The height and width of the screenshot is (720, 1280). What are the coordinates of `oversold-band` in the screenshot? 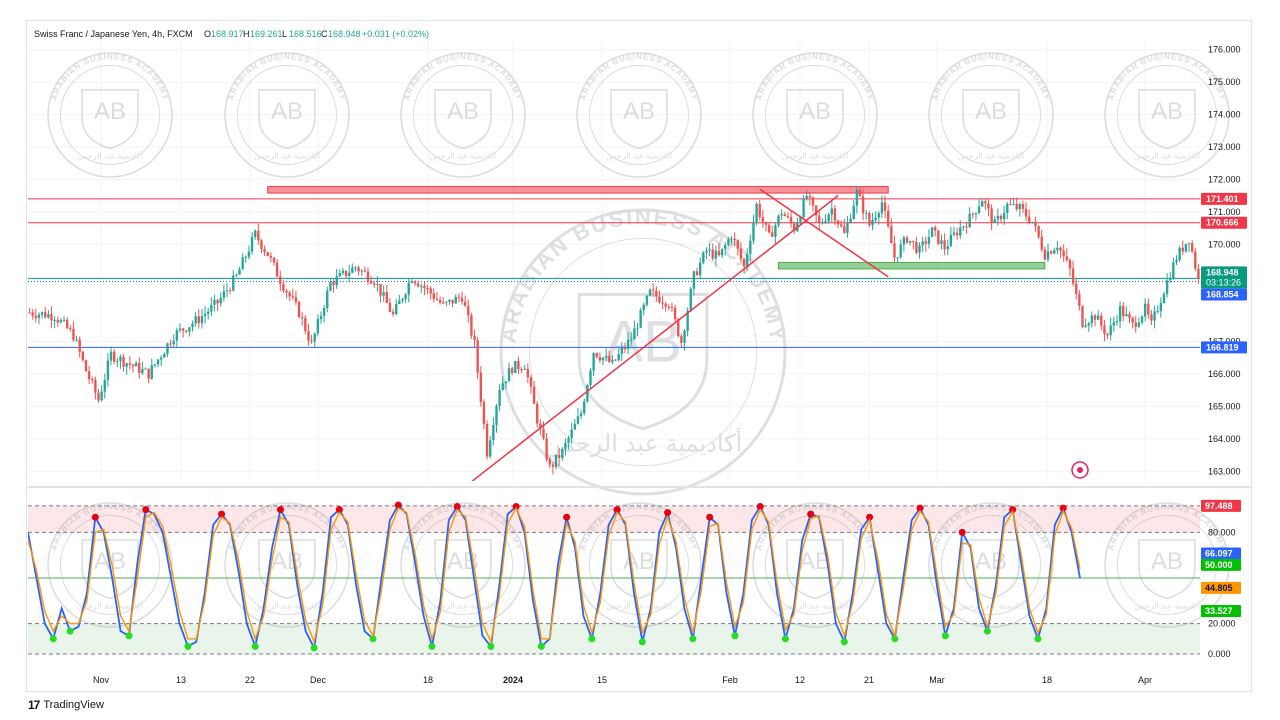 It's located at (614, 638).